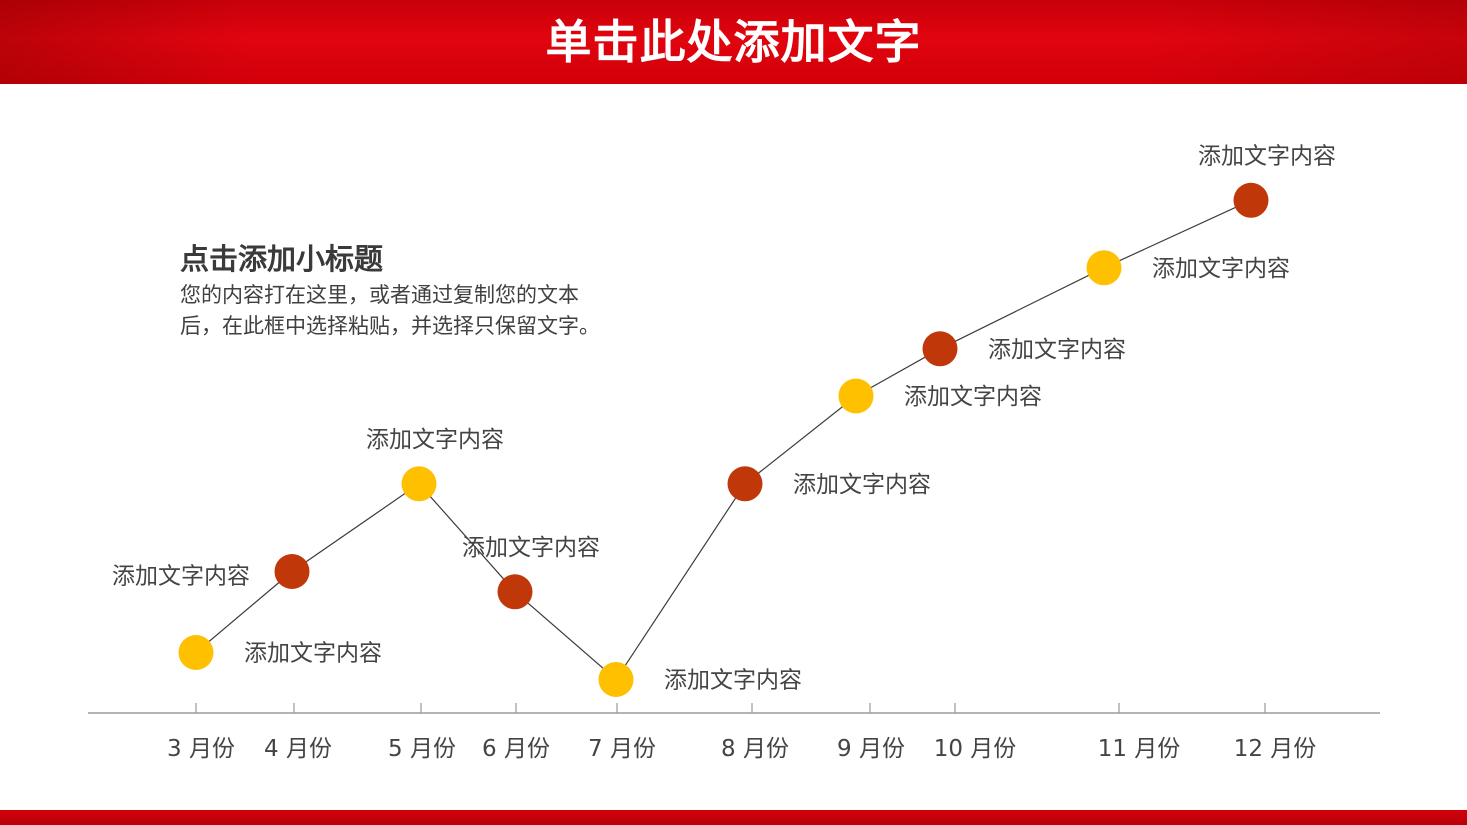 Image resolution: width=1467 pixels, height=825 pixels. What do you see at coordinates (755, 749) in the screenshot?
I see `x-tick-label: 8 月份` at bounding box center [755, 749].